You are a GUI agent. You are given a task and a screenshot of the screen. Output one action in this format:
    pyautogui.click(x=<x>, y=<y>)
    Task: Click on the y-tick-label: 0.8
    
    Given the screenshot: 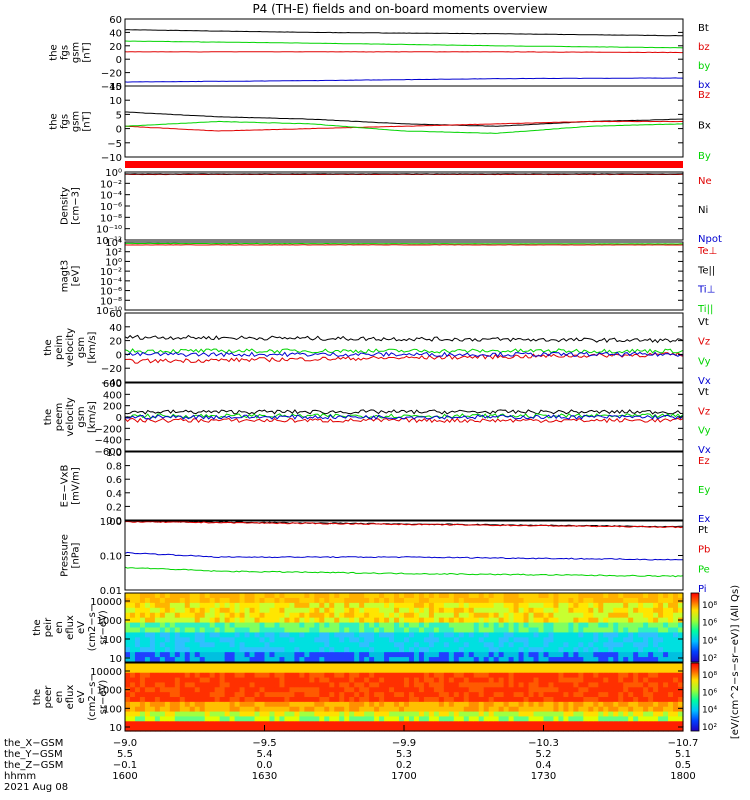 What is the action you would take?
    pyautogui.click(x=114, y=467)
    